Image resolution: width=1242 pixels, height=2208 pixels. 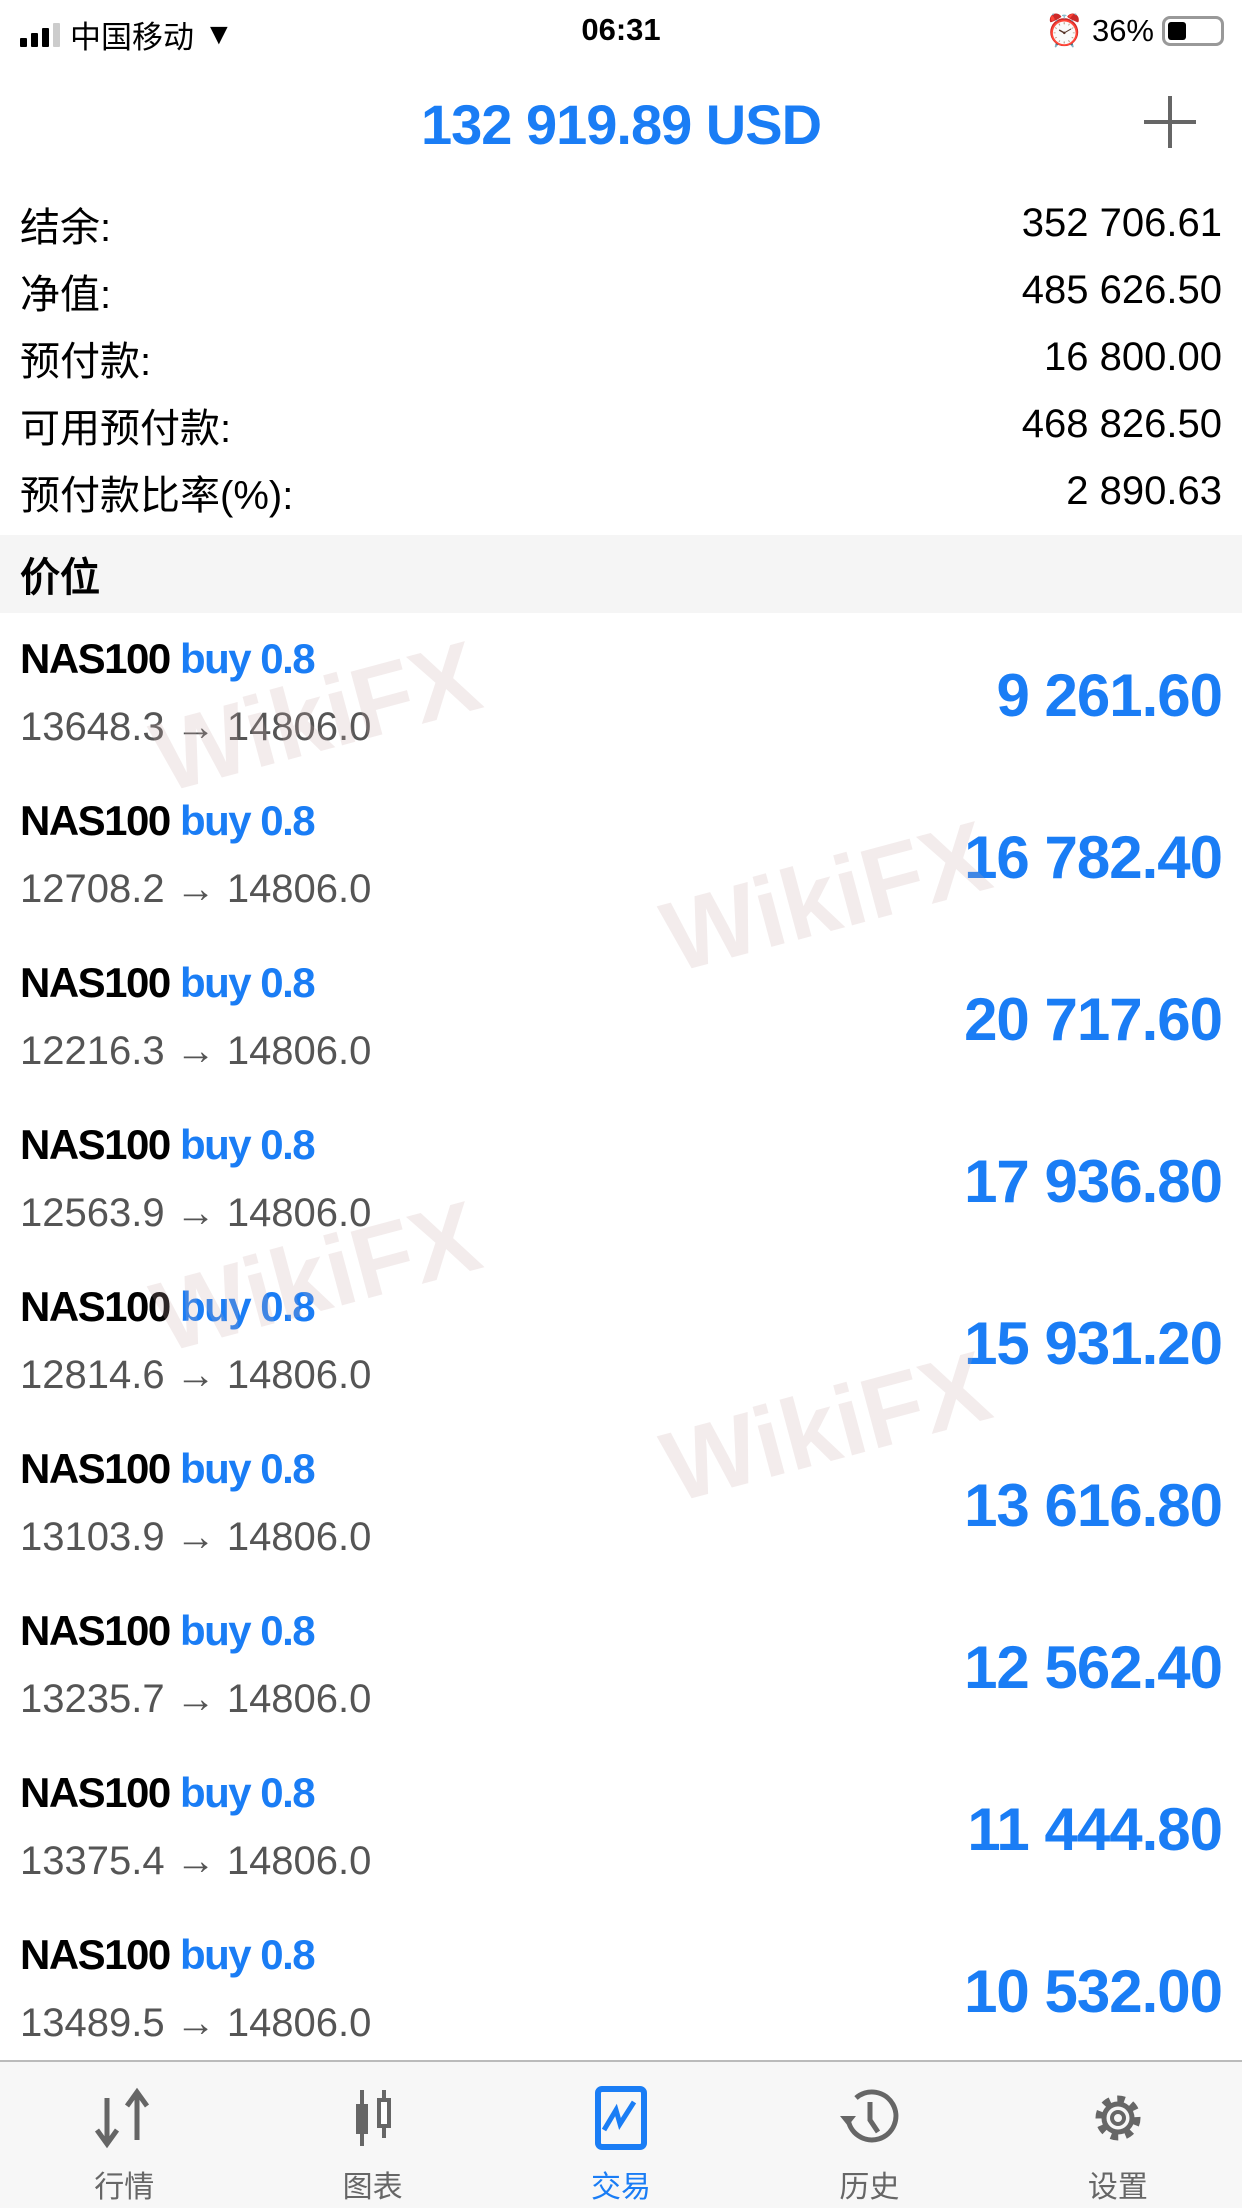 I want to click on label: 预付款:, so click(x=86, y=361).